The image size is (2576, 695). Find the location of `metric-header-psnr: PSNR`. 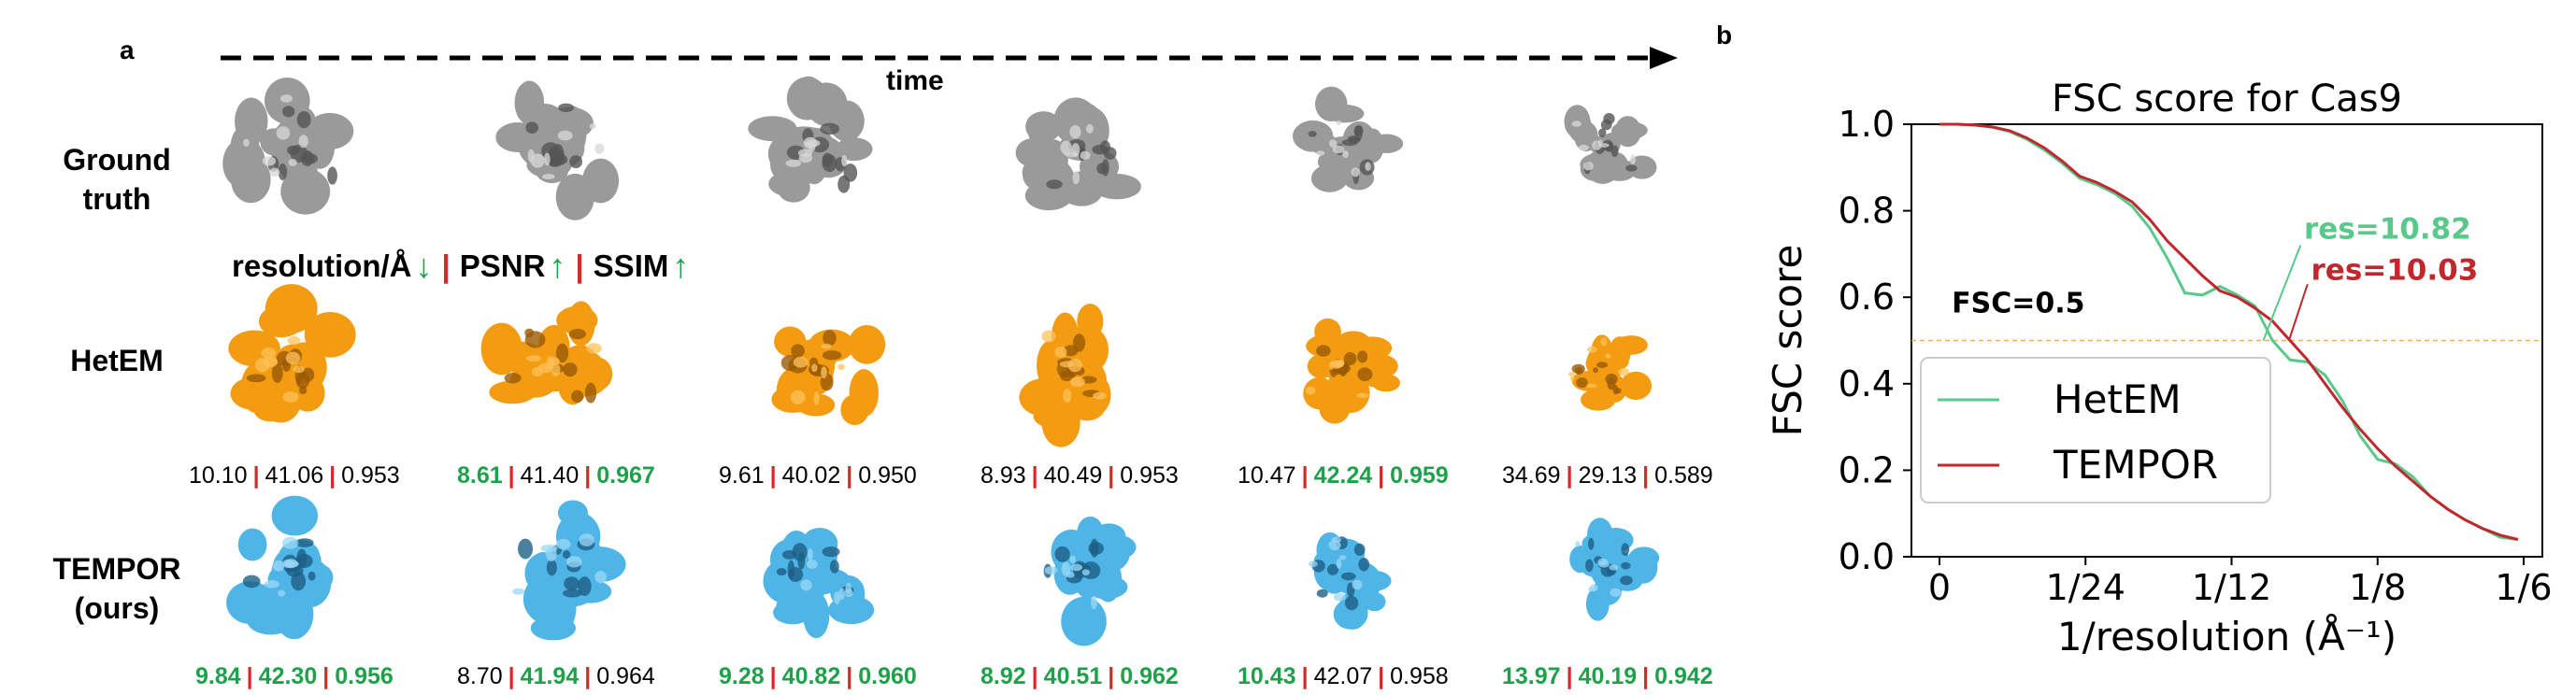

metric-header-psnr: PSNR is located at coordinates (502, 265).